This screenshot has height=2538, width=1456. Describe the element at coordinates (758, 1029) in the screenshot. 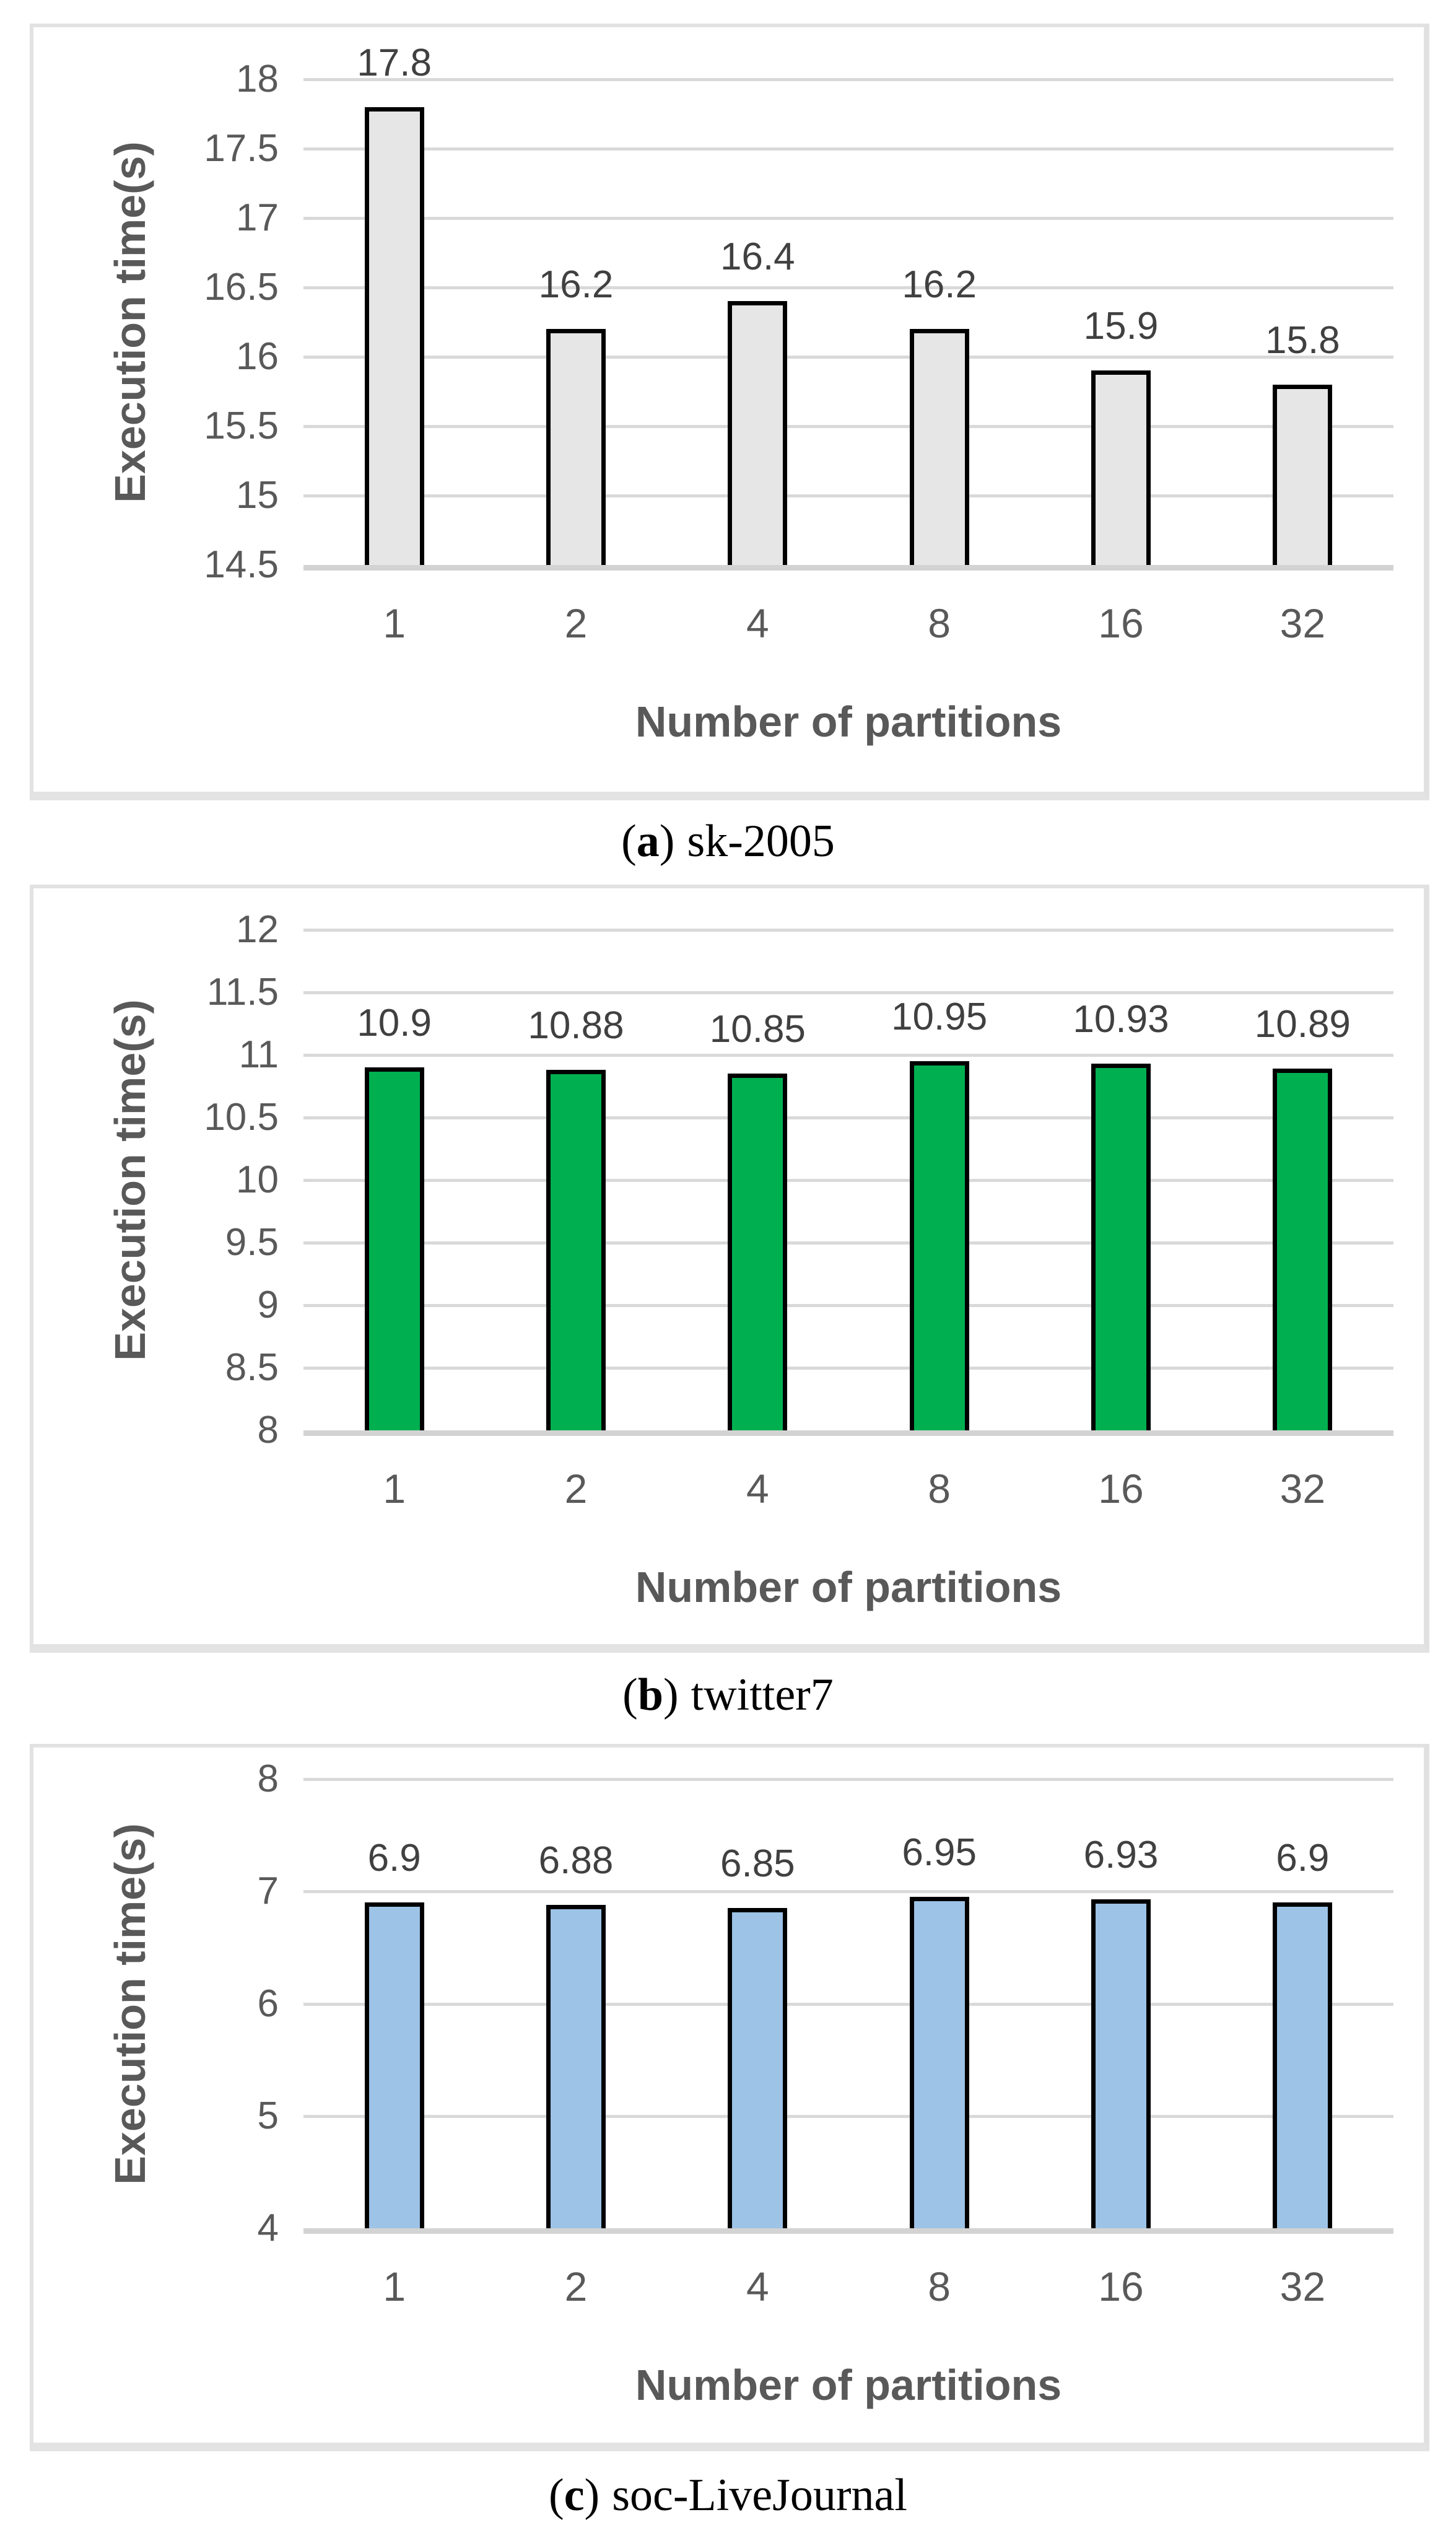

I see `data-label: 10.85` at that location.